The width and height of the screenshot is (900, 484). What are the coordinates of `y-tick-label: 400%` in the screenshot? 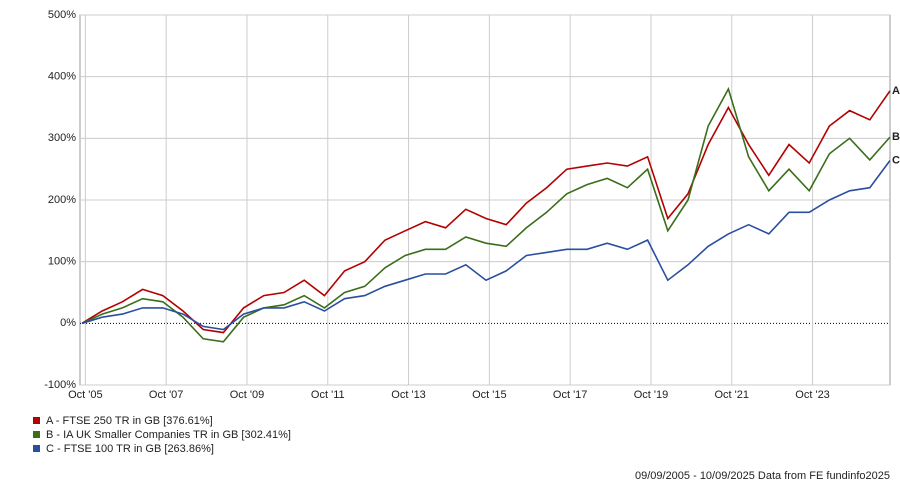 It's located at (62, 77).